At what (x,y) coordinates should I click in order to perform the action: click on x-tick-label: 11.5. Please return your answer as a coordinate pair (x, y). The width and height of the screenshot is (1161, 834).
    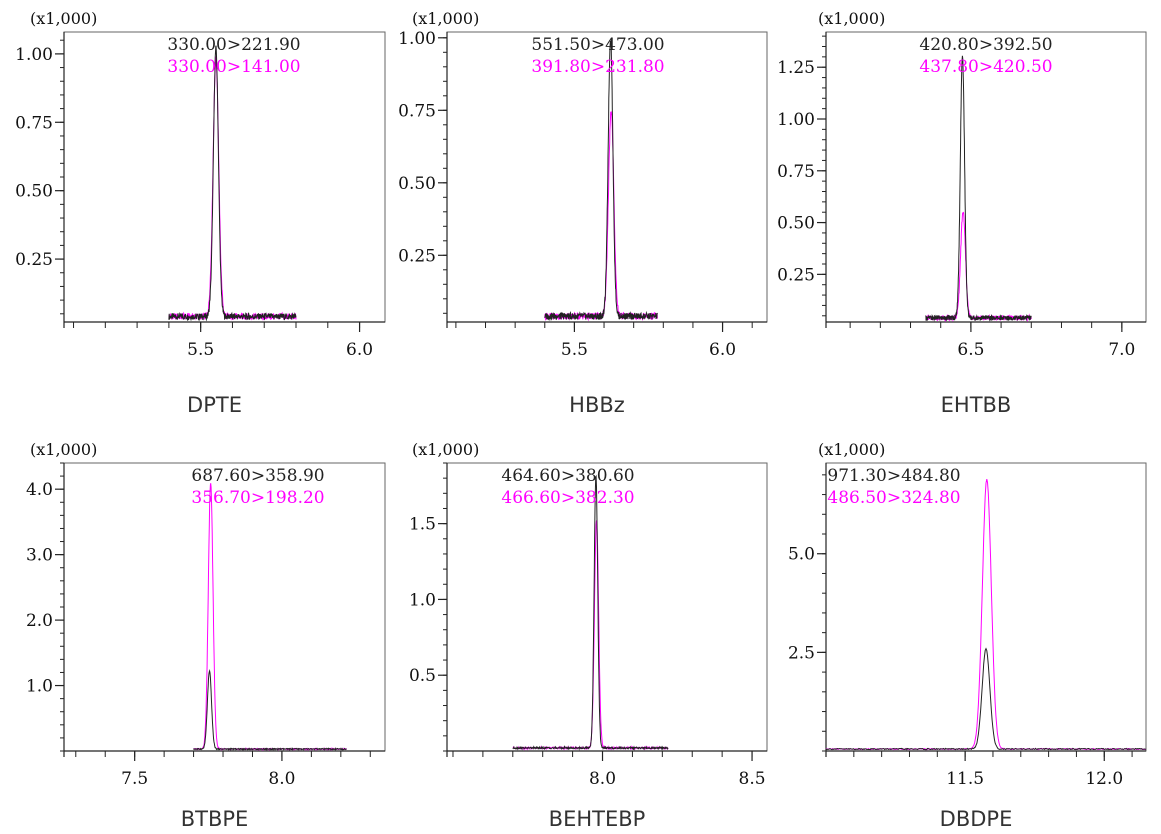
    Looking at the image, I should click on (965, 779).